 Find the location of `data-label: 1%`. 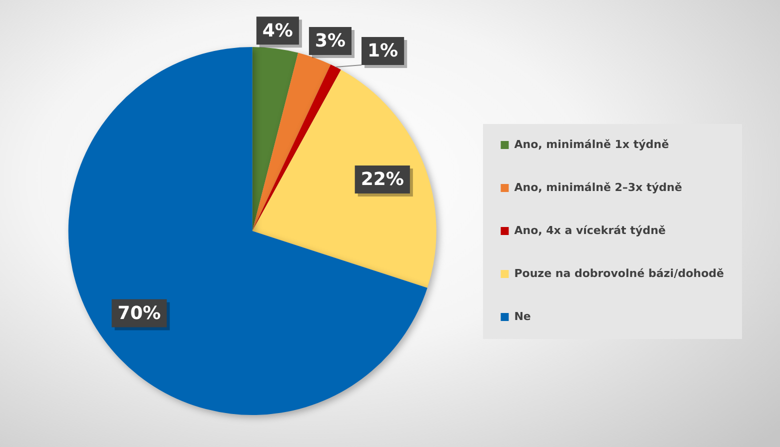

data-label: 1% is located at coordinates (383, 51).